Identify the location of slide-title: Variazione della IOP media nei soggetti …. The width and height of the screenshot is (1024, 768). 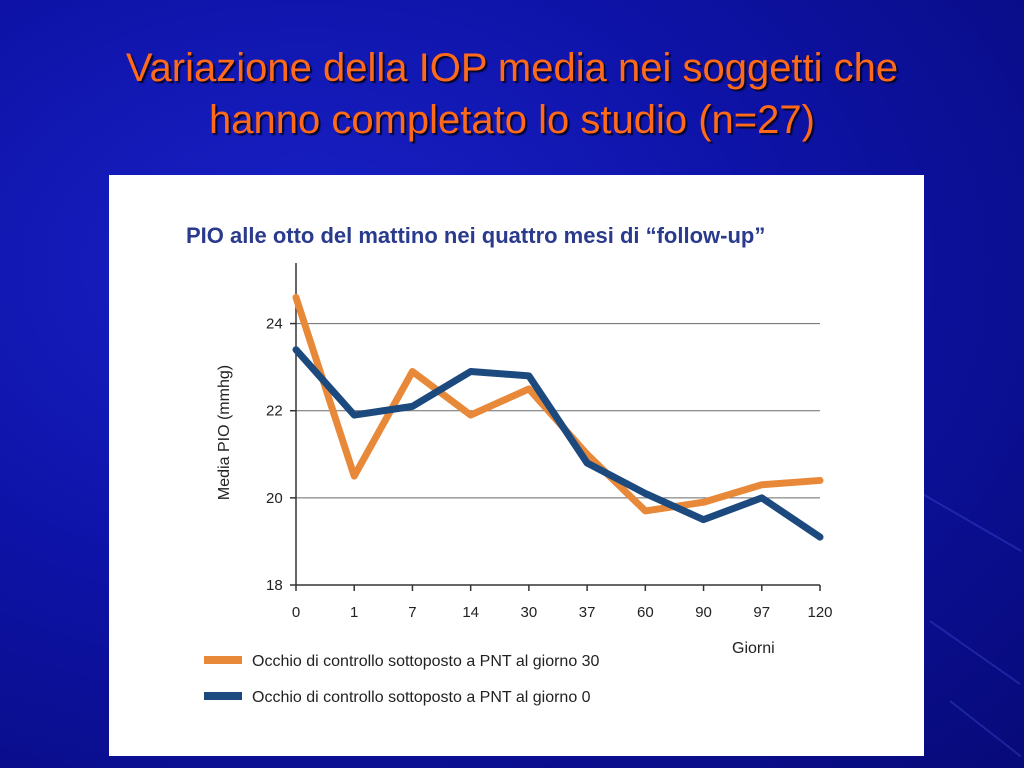
(512, 94).